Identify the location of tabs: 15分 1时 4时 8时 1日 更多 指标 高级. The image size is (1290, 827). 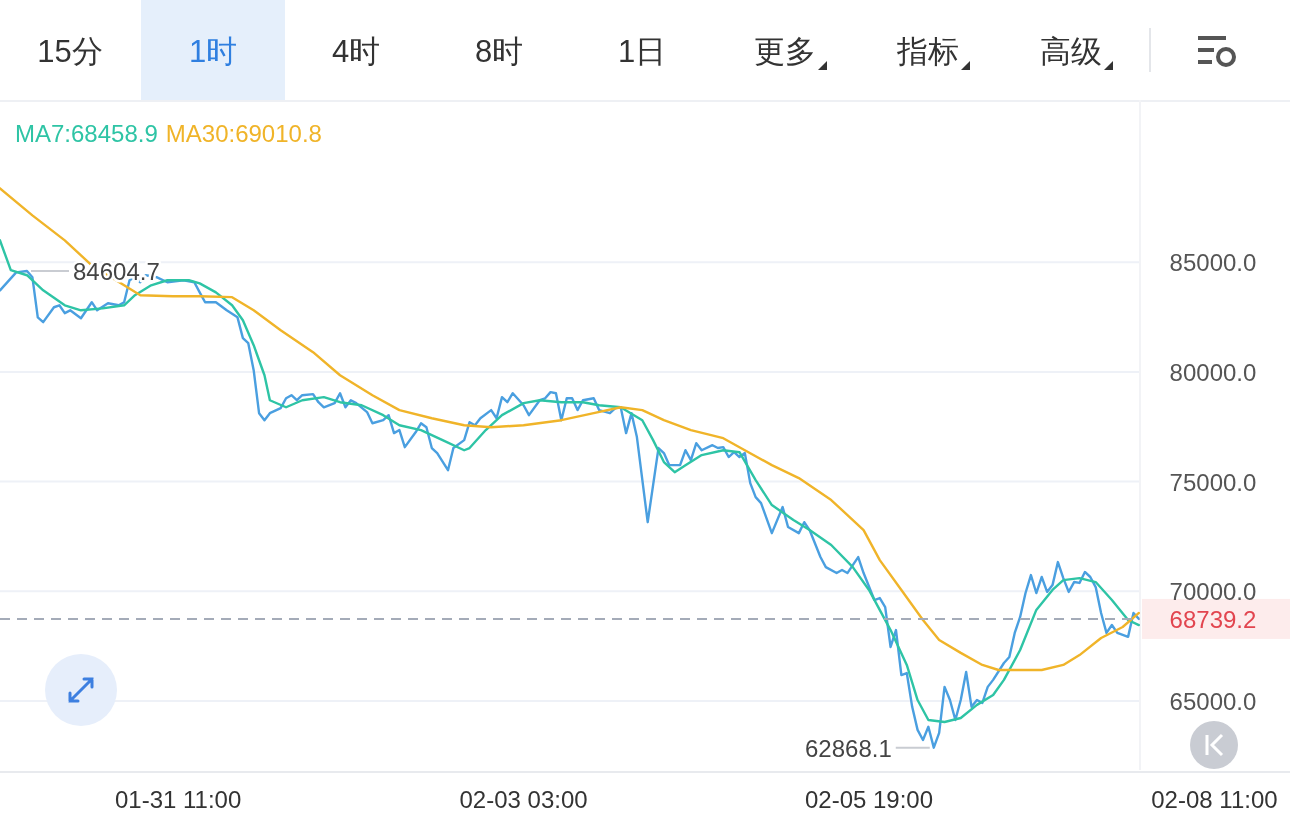
(645, 51).